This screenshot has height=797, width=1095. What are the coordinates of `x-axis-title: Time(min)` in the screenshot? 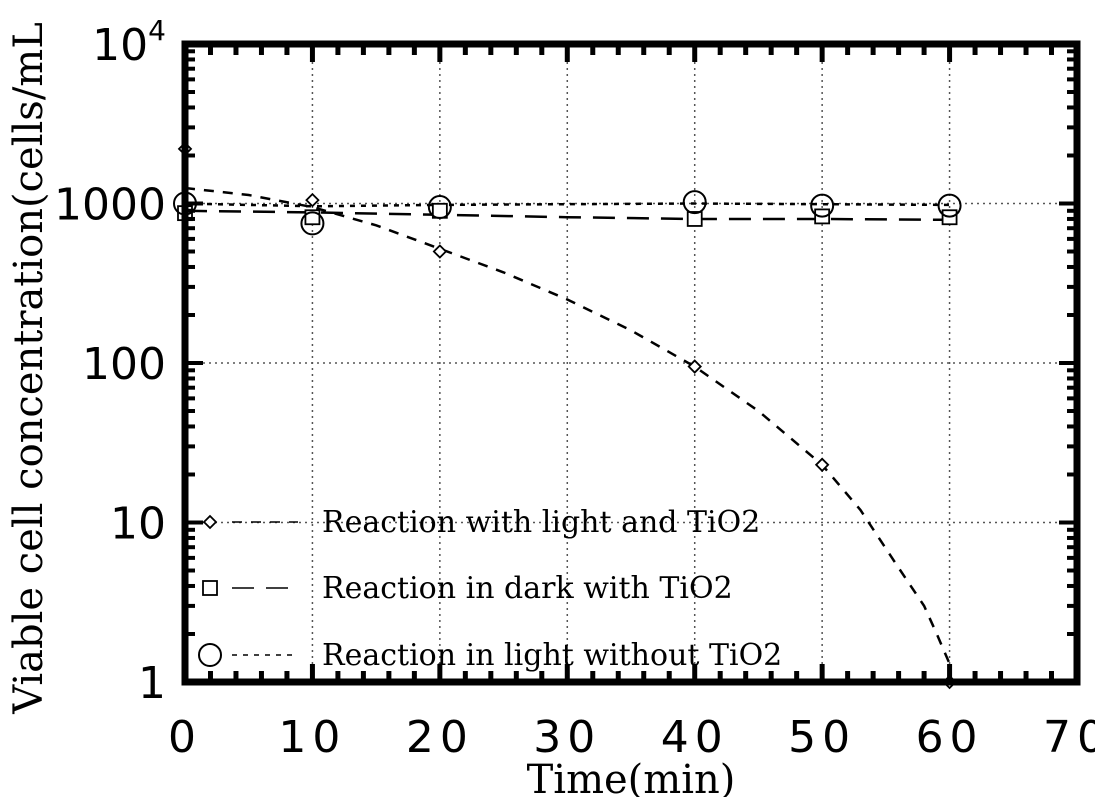 It's located at (631, 777).